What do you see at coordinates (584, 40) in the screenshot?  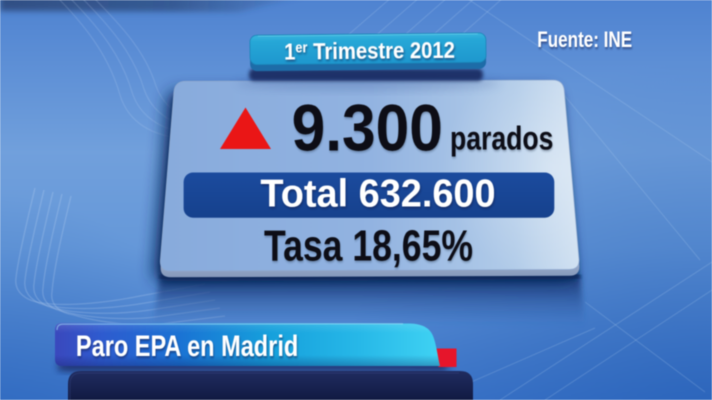 I see `svg-text: Fuente: INE` at bounding box center [584, 40].